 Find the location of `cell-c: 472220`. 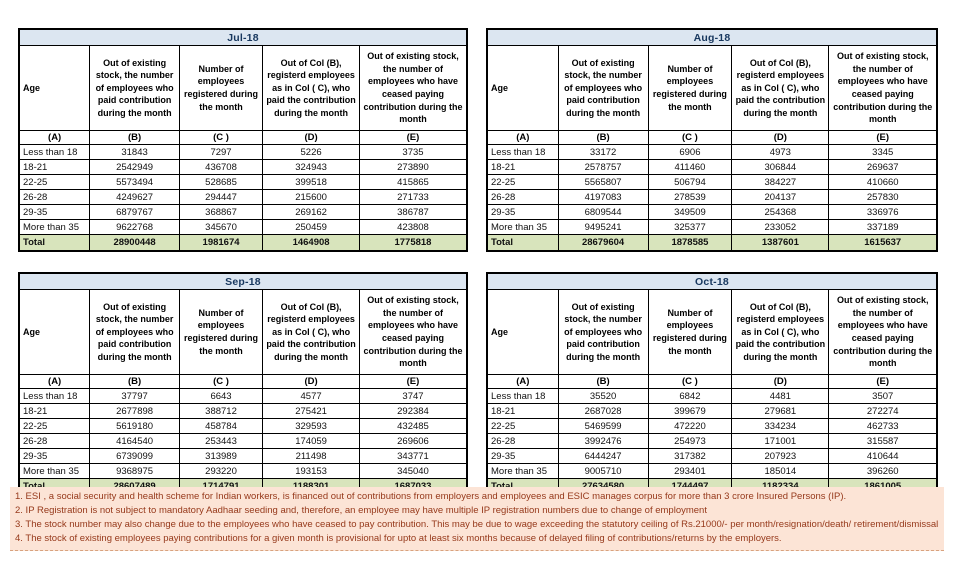

cell-c: 472220 is located at coordinates (690, 426).